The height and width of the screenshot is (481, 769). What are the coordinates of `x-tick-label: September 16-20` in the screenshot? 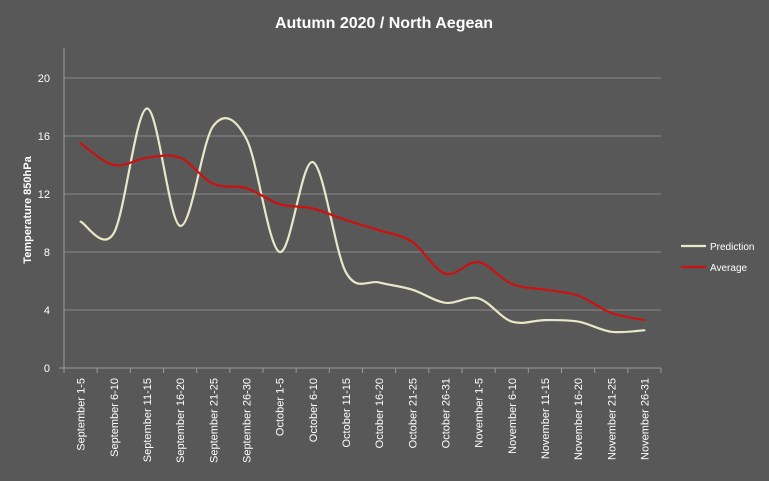 It's located at (181, 420).